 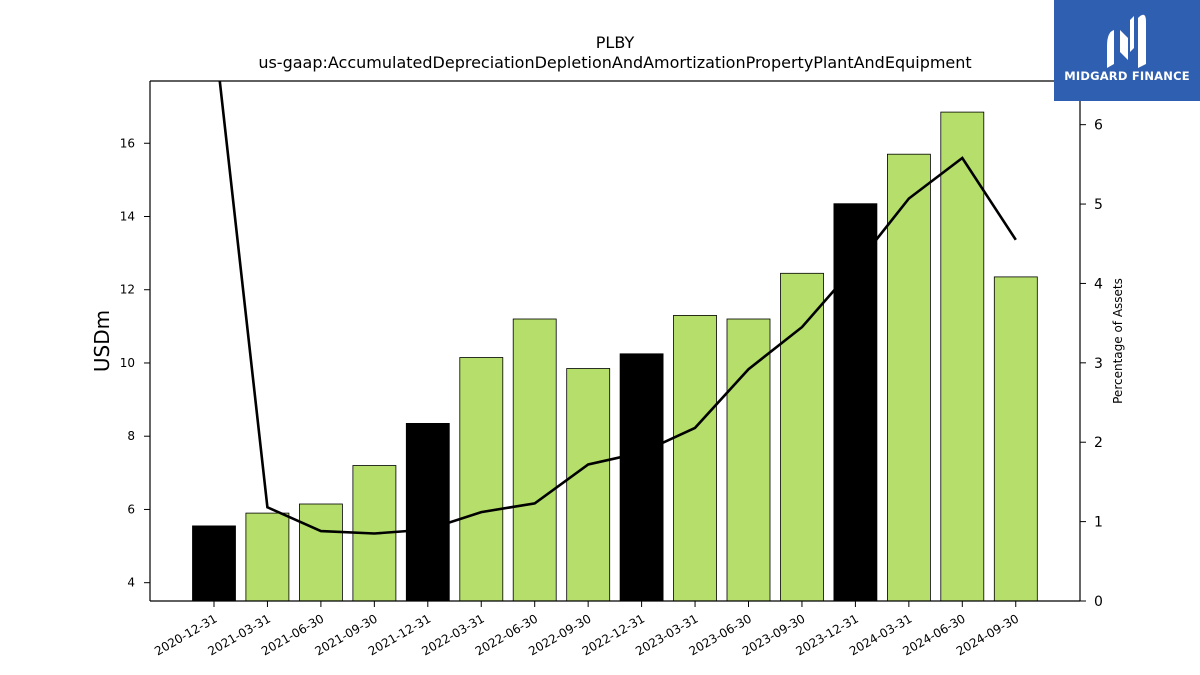 I want to click on y-axis-label: USDm, so click(x=102, y=341).